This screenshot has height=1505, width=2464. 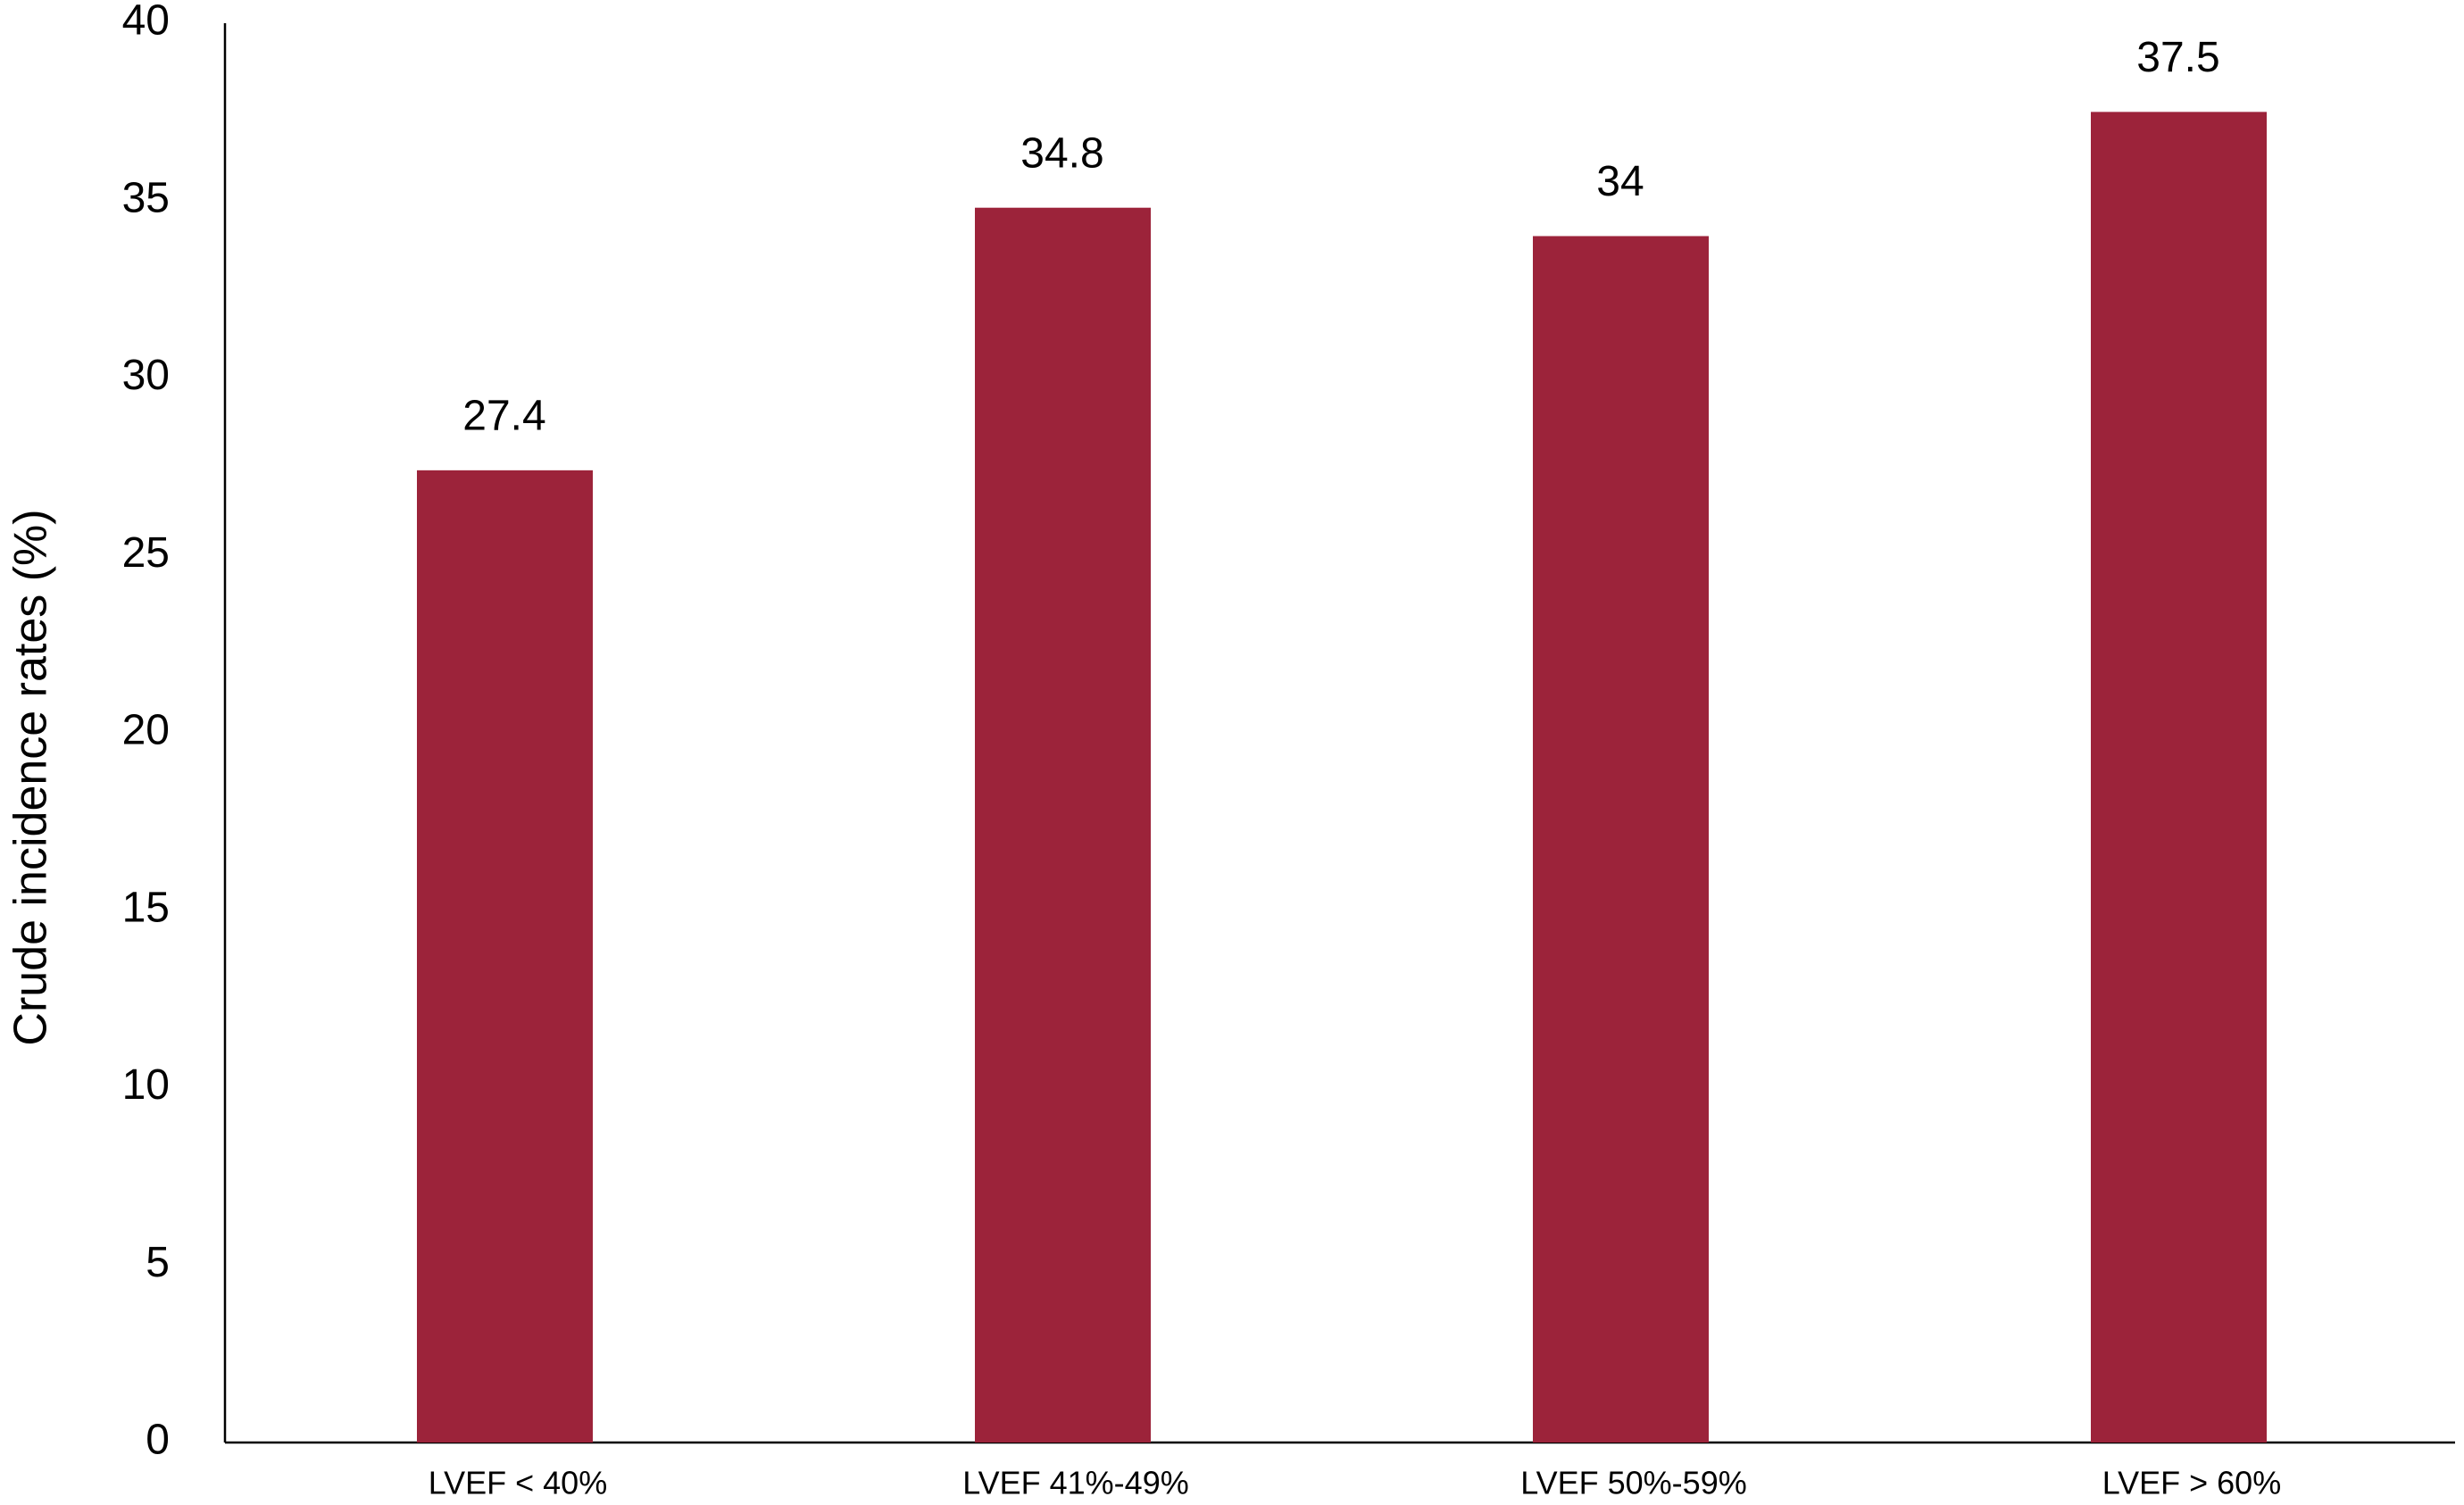 I want to click on x-tick-label: LVEF 41%-49%, so click(x=1075, y=1483).